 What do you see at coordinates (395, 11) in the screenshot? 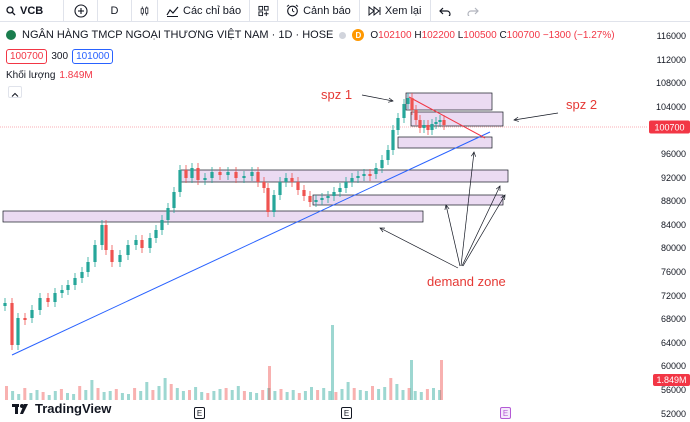
I see `replay-button: Xem lại` at bounding box center [395, 11].